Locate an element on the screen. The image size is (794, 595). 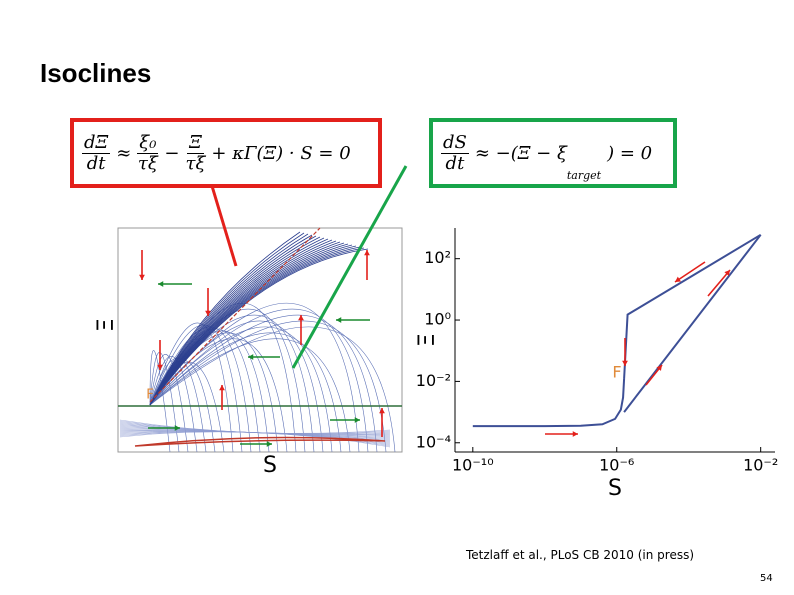
phase-curves is located at coordinates (260, 340).